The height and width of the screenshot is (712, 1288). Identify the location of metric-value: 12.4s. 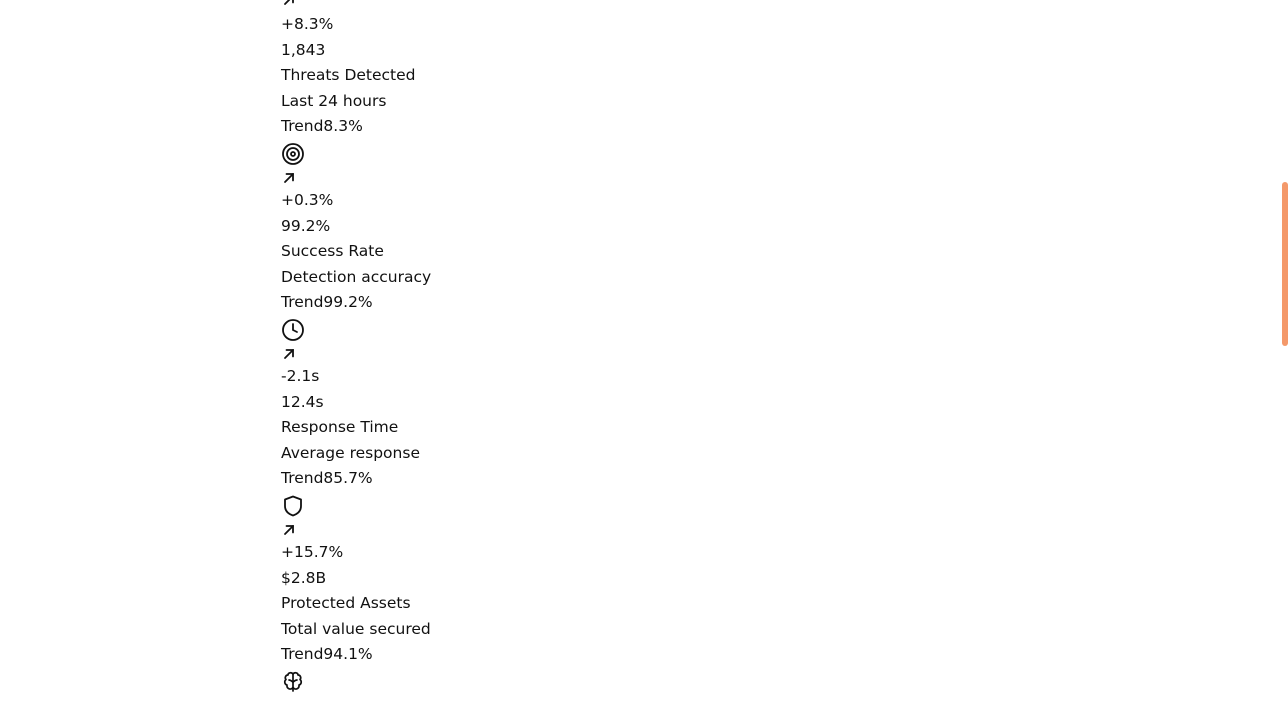
(302, 401).